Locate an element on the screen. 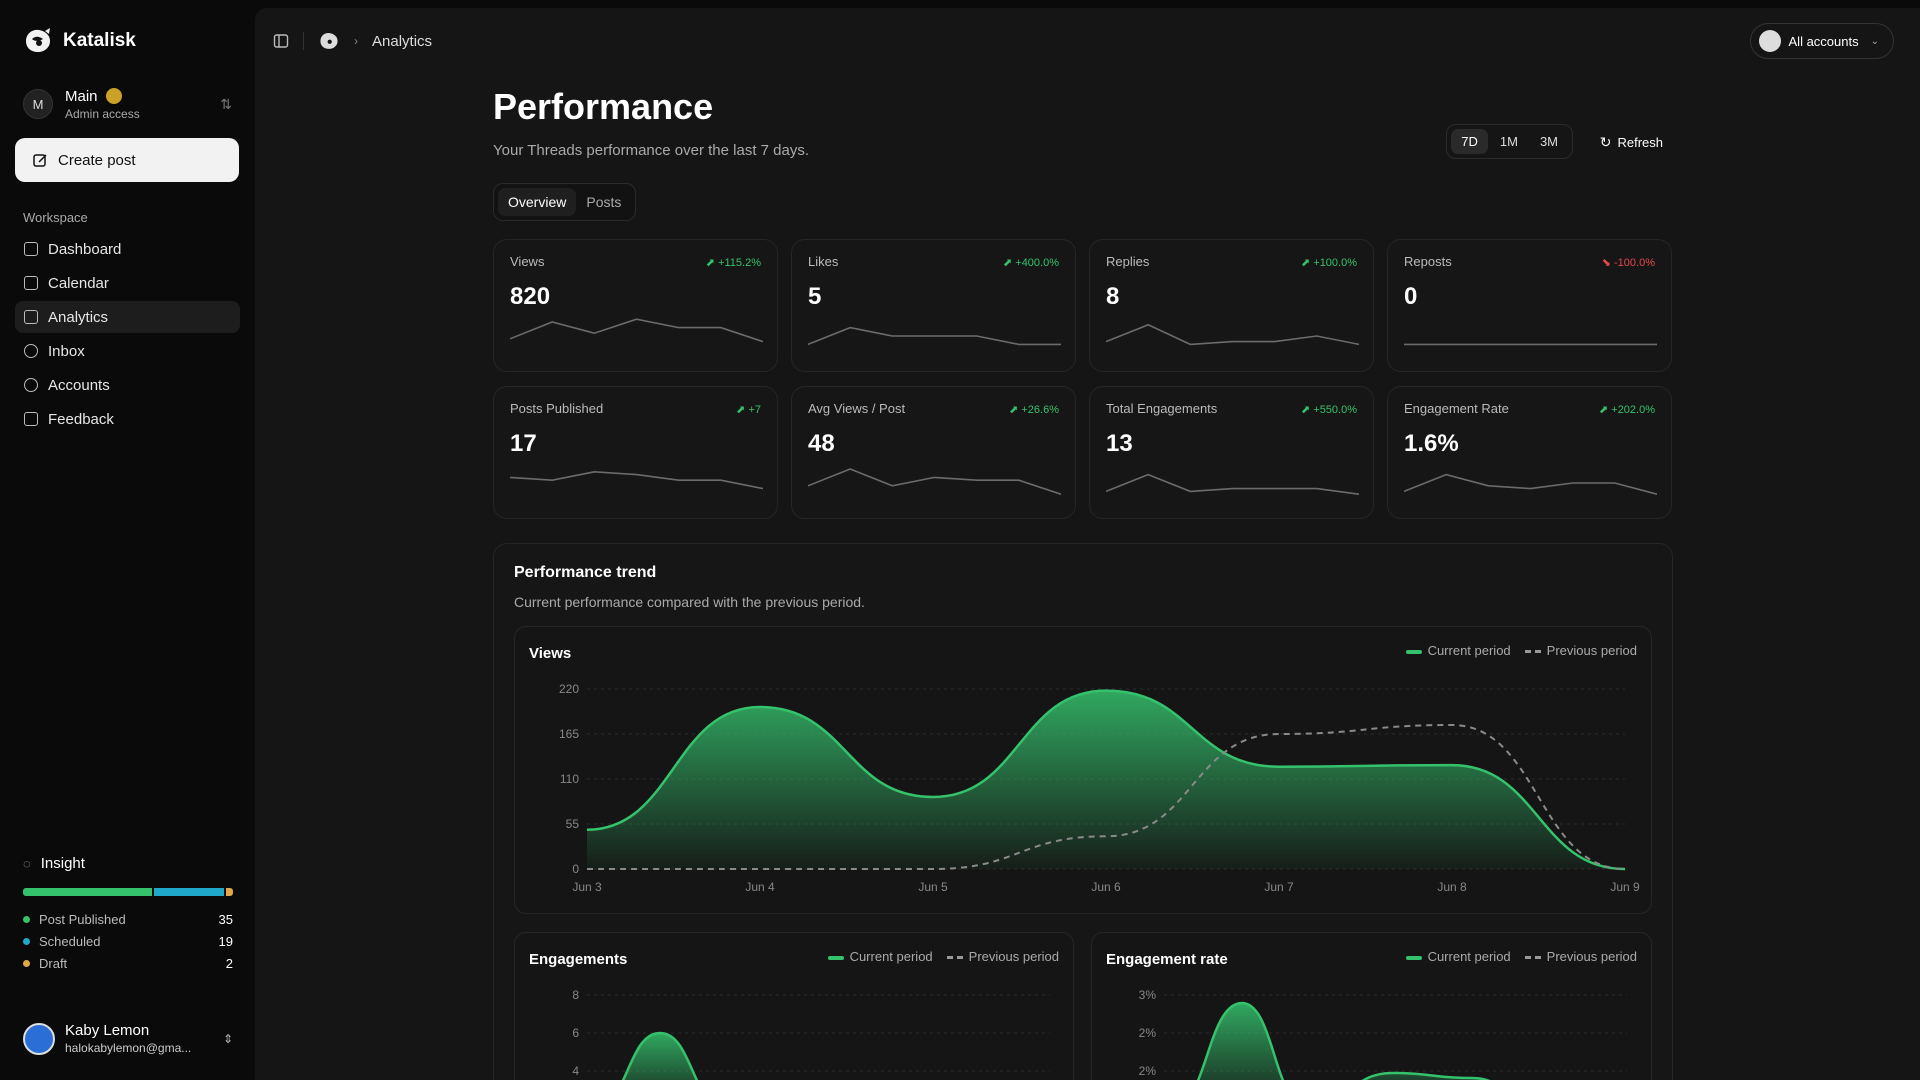 The height and width of the screenshot is (1080, 1920). crown-icon is located at coordinates (113, 96).